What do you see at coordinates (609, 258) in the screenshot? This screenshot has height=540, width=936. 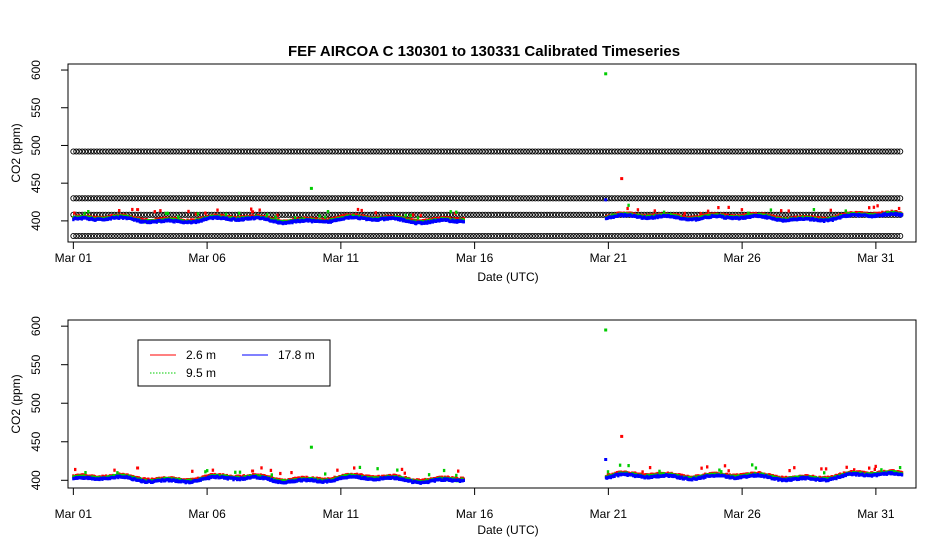 I see `x-tick-label: Mar 21` at bounding box center [609, 258].